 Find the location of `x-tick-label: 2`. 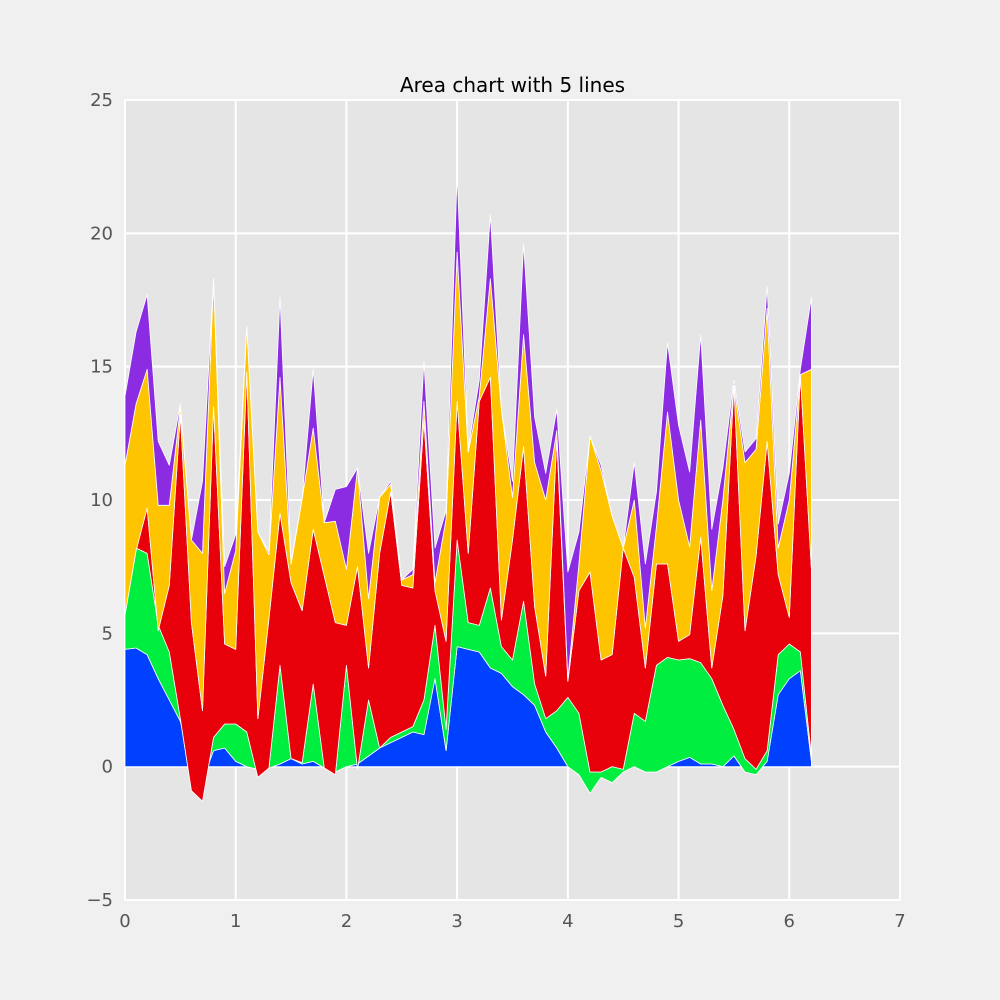

x-tick-label: 2 is located at coordinates (346, 921).